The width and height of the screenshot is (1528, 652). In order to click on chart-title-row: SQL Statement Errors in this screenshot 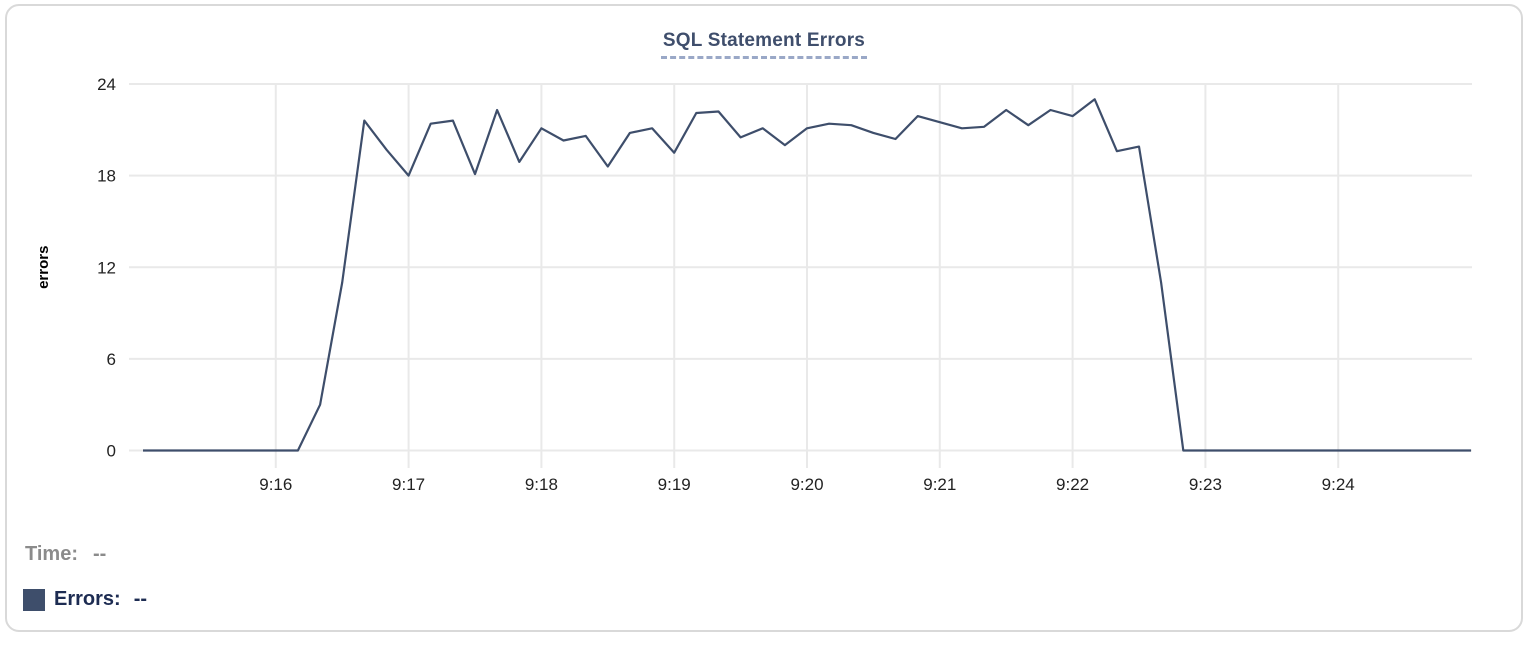, I will do `click(764, 44)`.